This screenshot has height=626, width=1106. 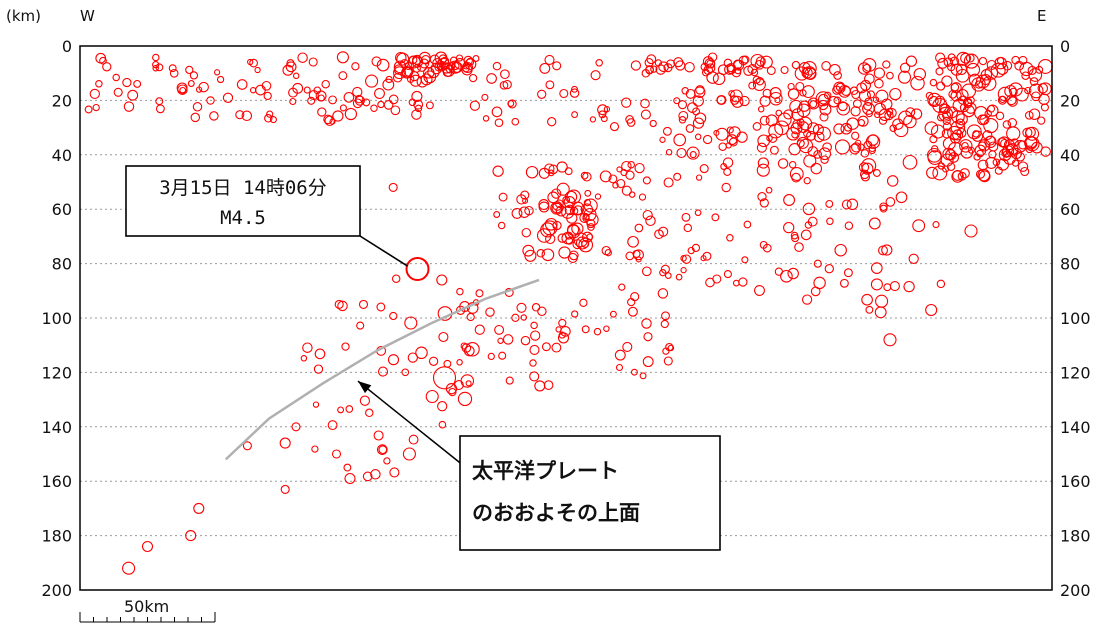 What do you see at coordinates (56, 427) in the screenshot?
I see `y-tick-label-left: 140` at bounding box center [56, 427].